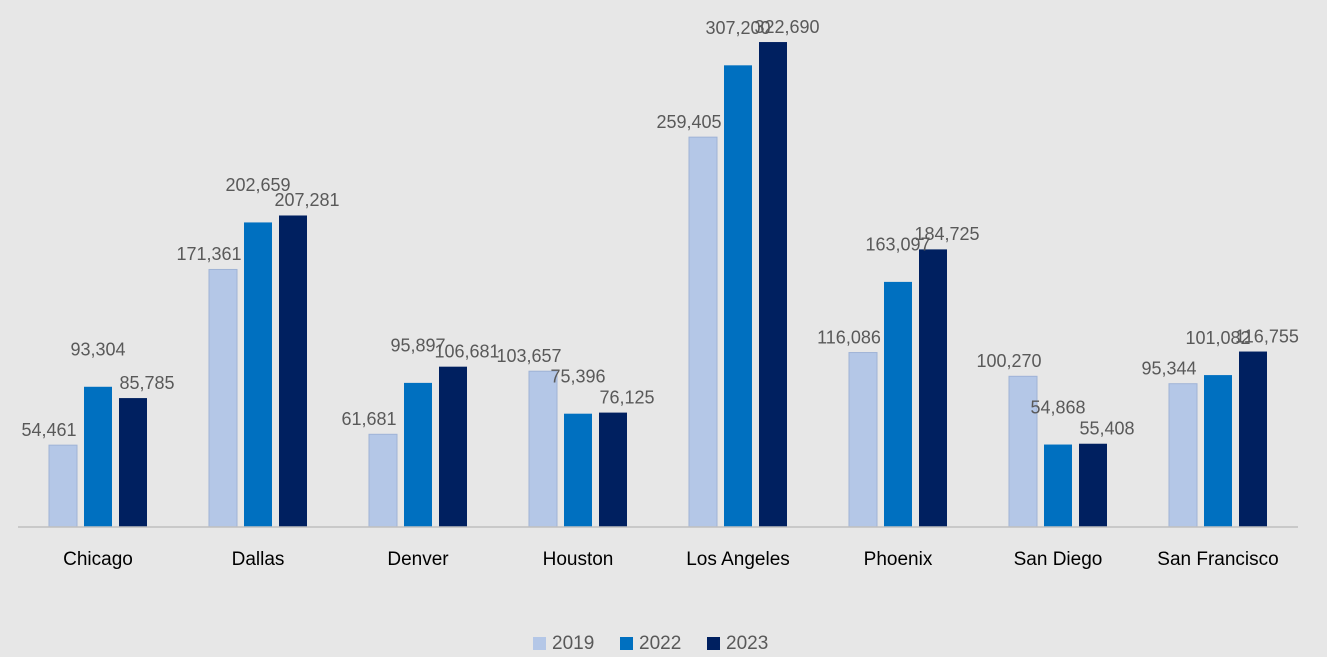  I want to click on data-label: 93,304, so click(97, 350).